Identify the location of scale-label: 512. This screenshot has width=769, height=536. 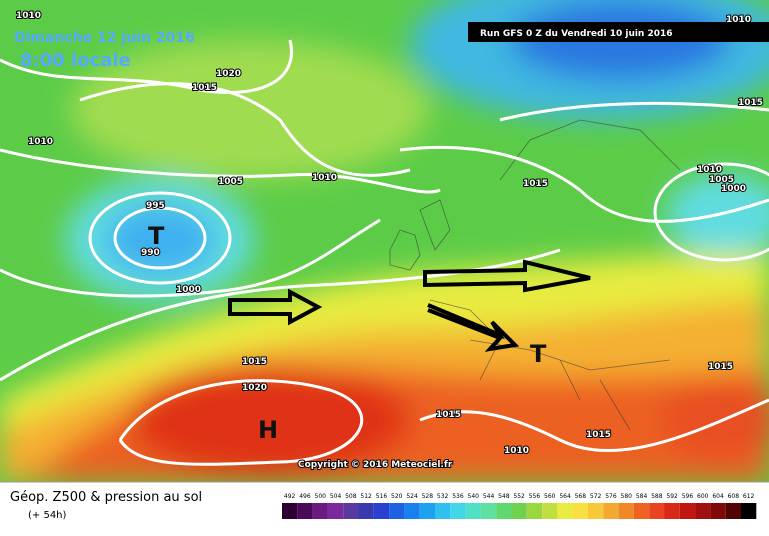
(366, 496).